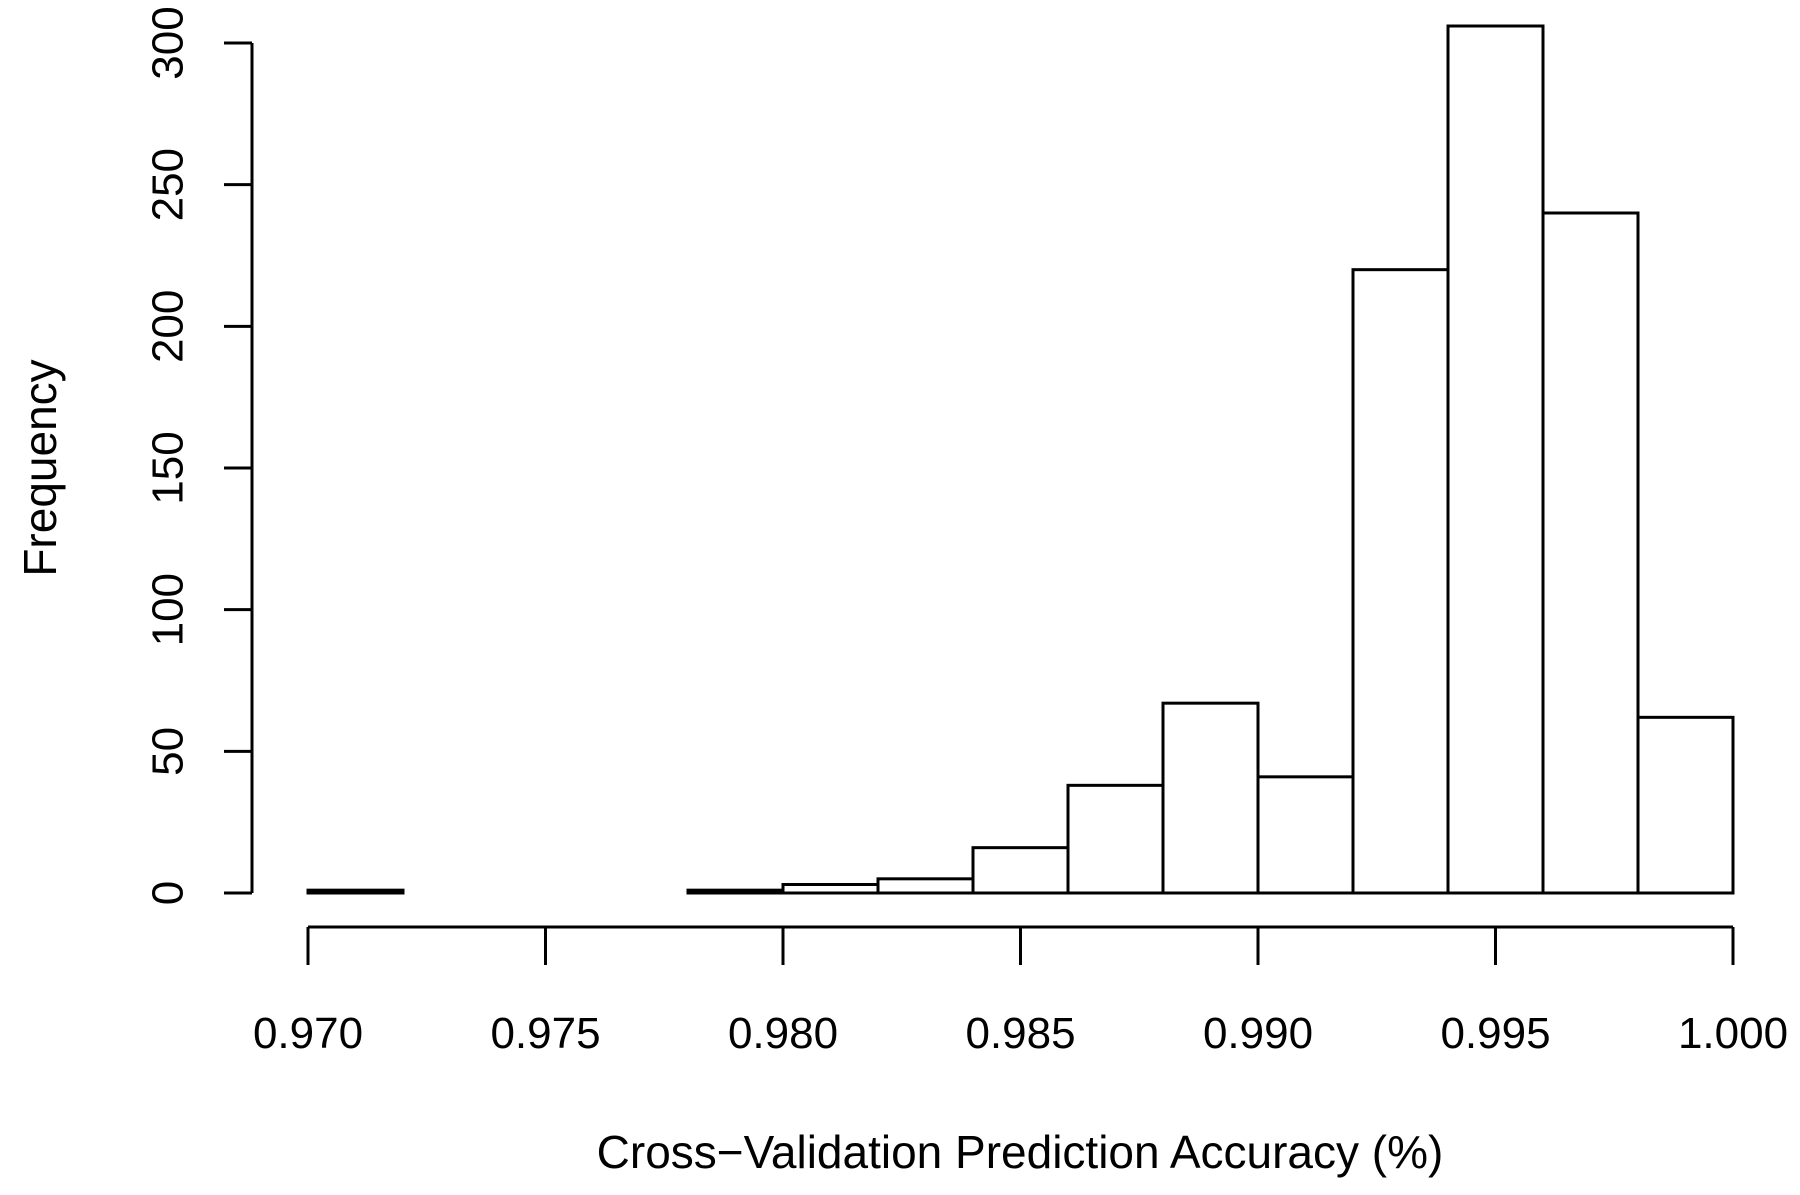 Image resolution: width=1800 pixels, height=1195 pixels. I want to click on x-axis-title: Cross−Validation Prediction Accuracy (%), so click(1020, 1152).